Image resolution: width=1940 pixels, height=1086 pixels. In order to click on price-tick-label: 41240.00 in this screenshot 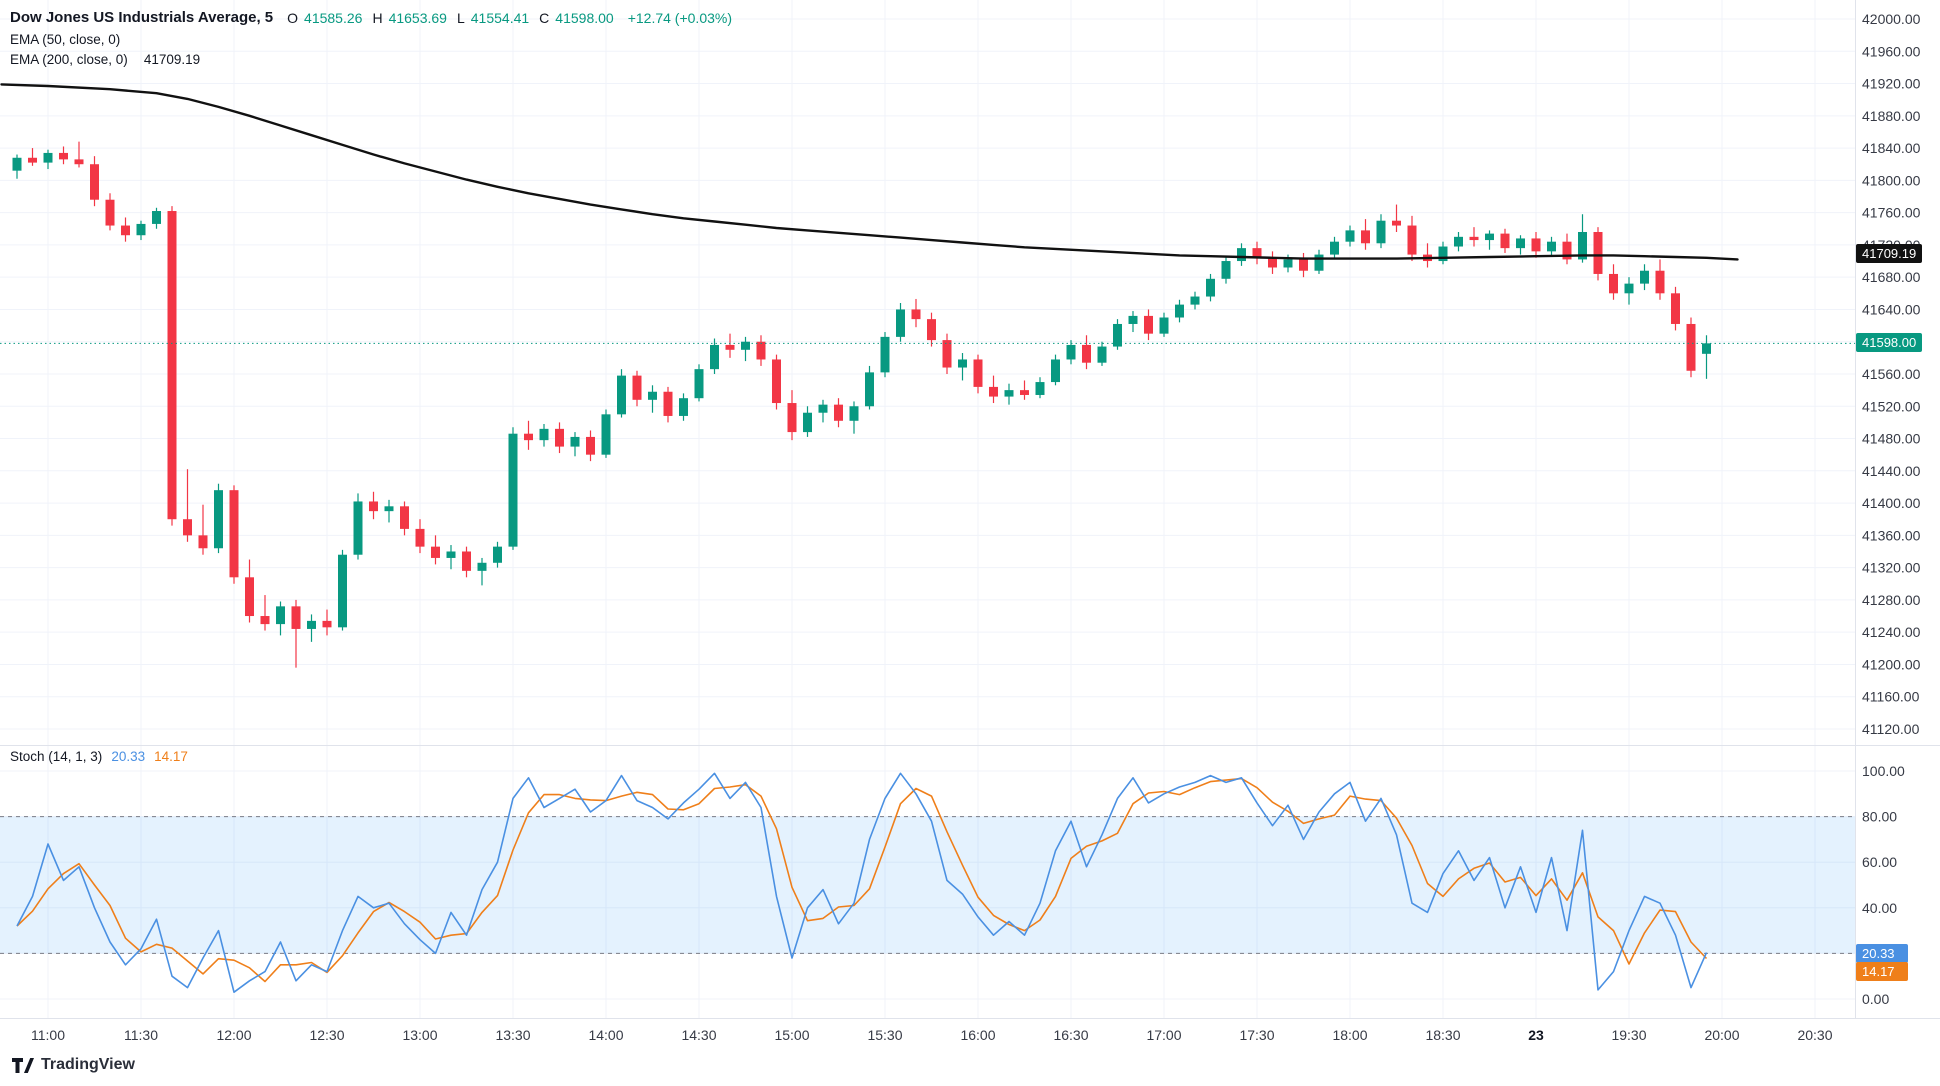, I will do `click(1891, 632)`.